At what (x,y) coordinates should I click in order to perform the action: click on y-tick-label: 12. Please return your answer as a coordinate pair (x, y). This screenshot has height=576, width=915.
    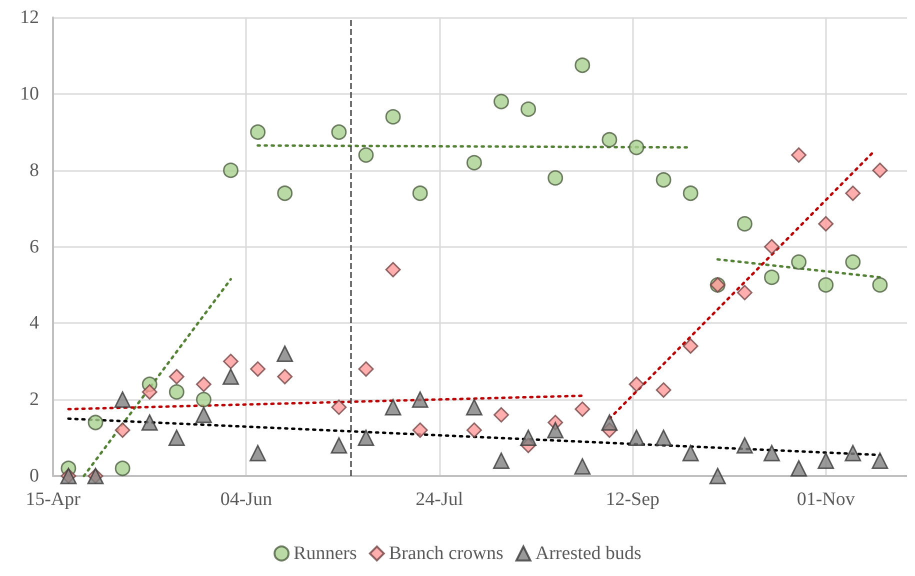
    Looking at the image, I should click on (29, 17).